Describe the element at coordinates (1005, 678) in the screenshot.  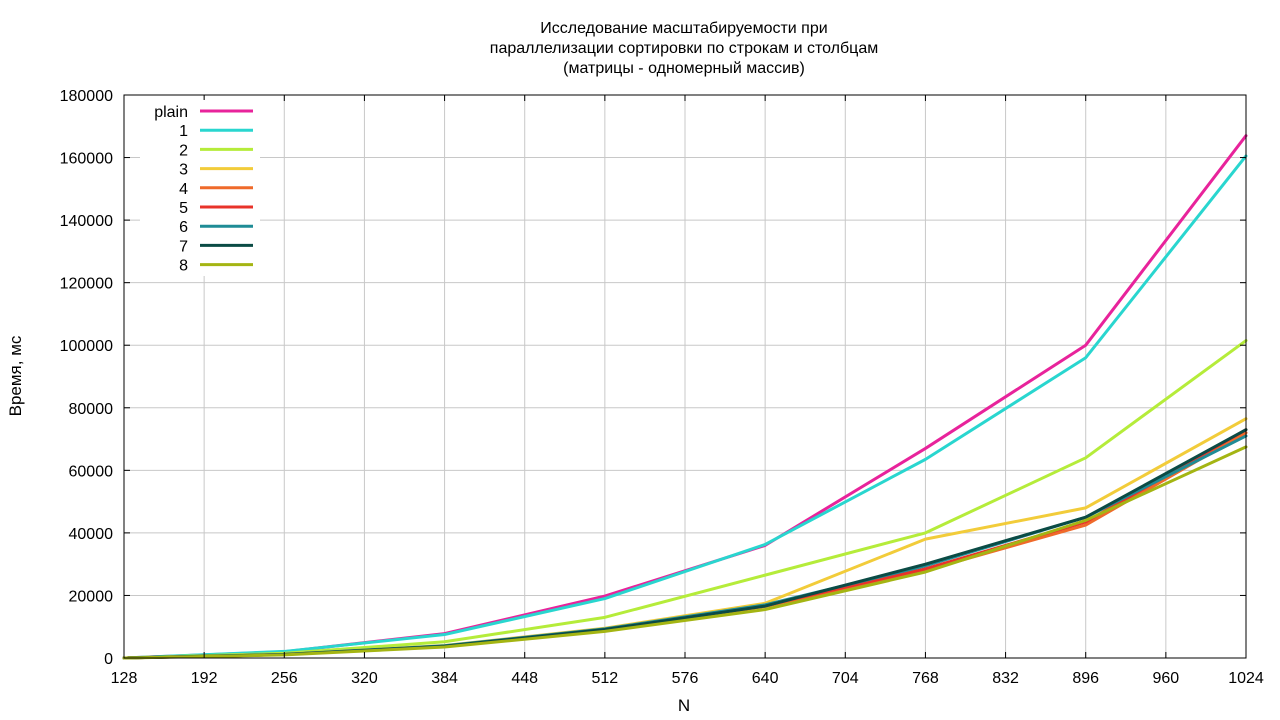
I see `x-tick-label: 832` at that location.